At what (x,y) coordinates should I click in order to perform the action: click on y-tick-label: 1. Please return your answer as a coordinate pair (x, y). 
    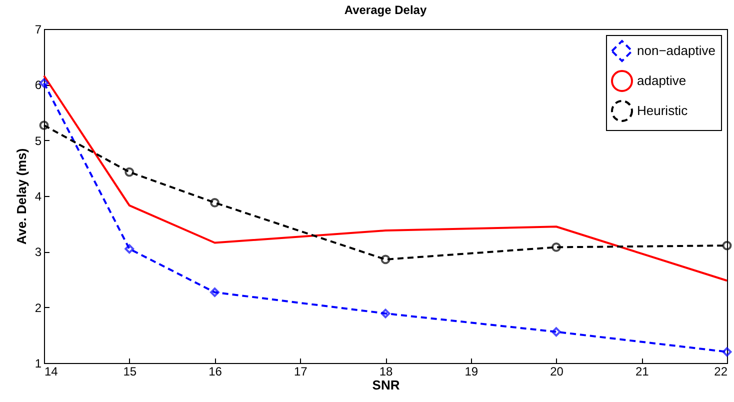
    Looking at the image, I should click on (38, 363).